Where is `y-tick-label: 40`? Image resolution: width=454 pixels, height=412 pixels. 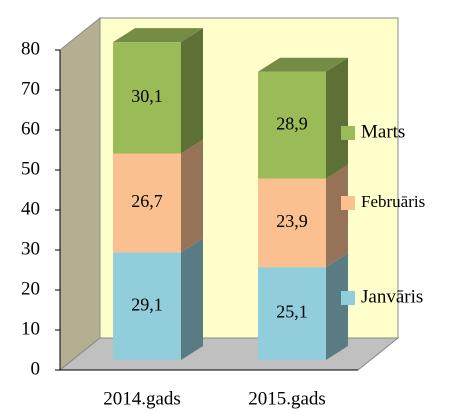
y-tick-label: 40 is located at coordinates (30, 208).